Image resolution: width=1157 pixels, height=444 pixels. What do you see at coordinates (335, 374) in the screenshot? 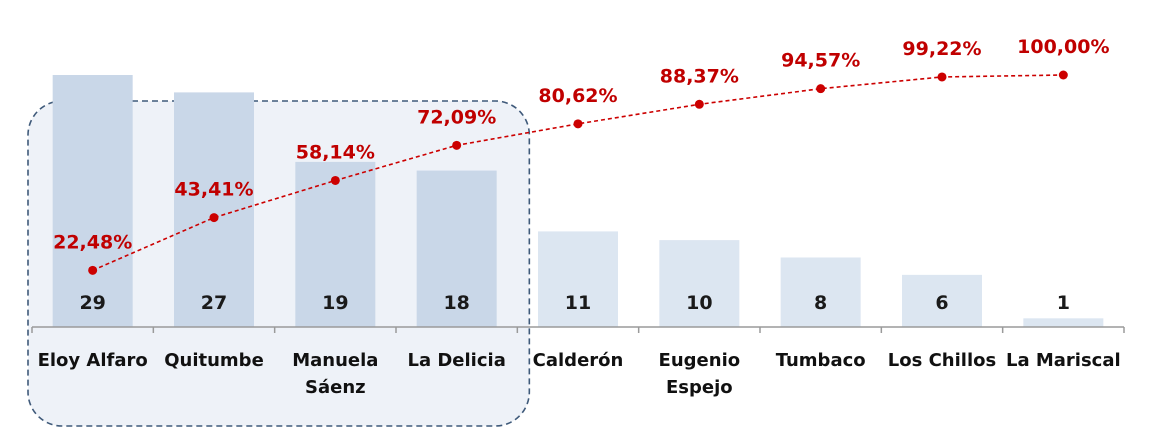
I see `category-label-3: Manuela Sáenz` at bounding box center [335, 374].